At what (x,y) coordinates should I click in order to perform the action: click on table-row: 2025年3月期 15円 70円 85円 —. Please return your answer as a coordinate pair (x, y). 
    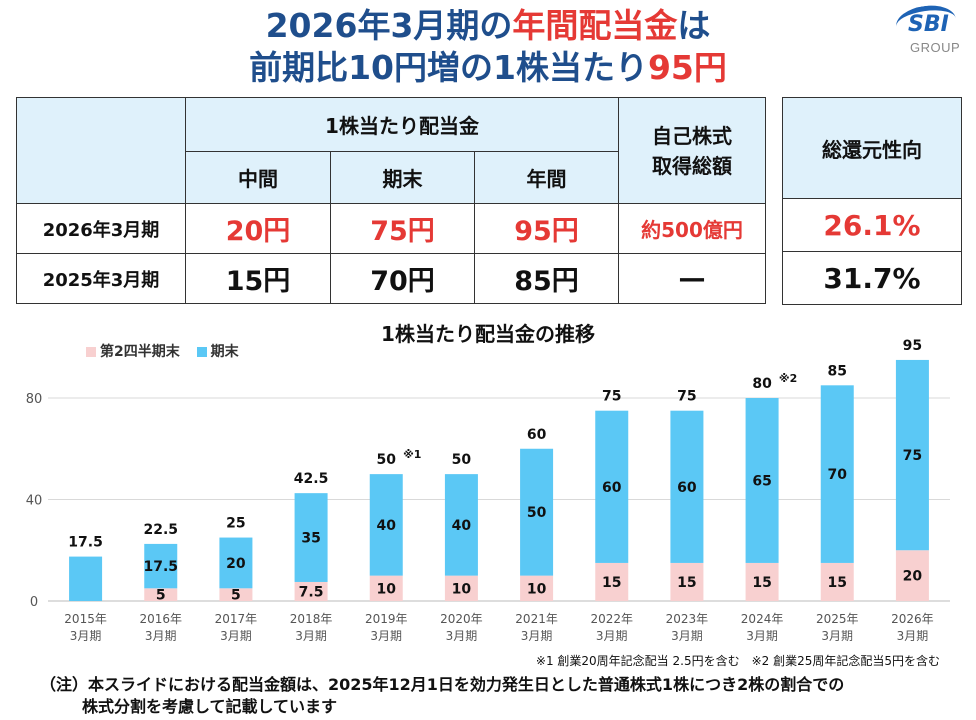
    Looking at the image, I should click on (391, 278).